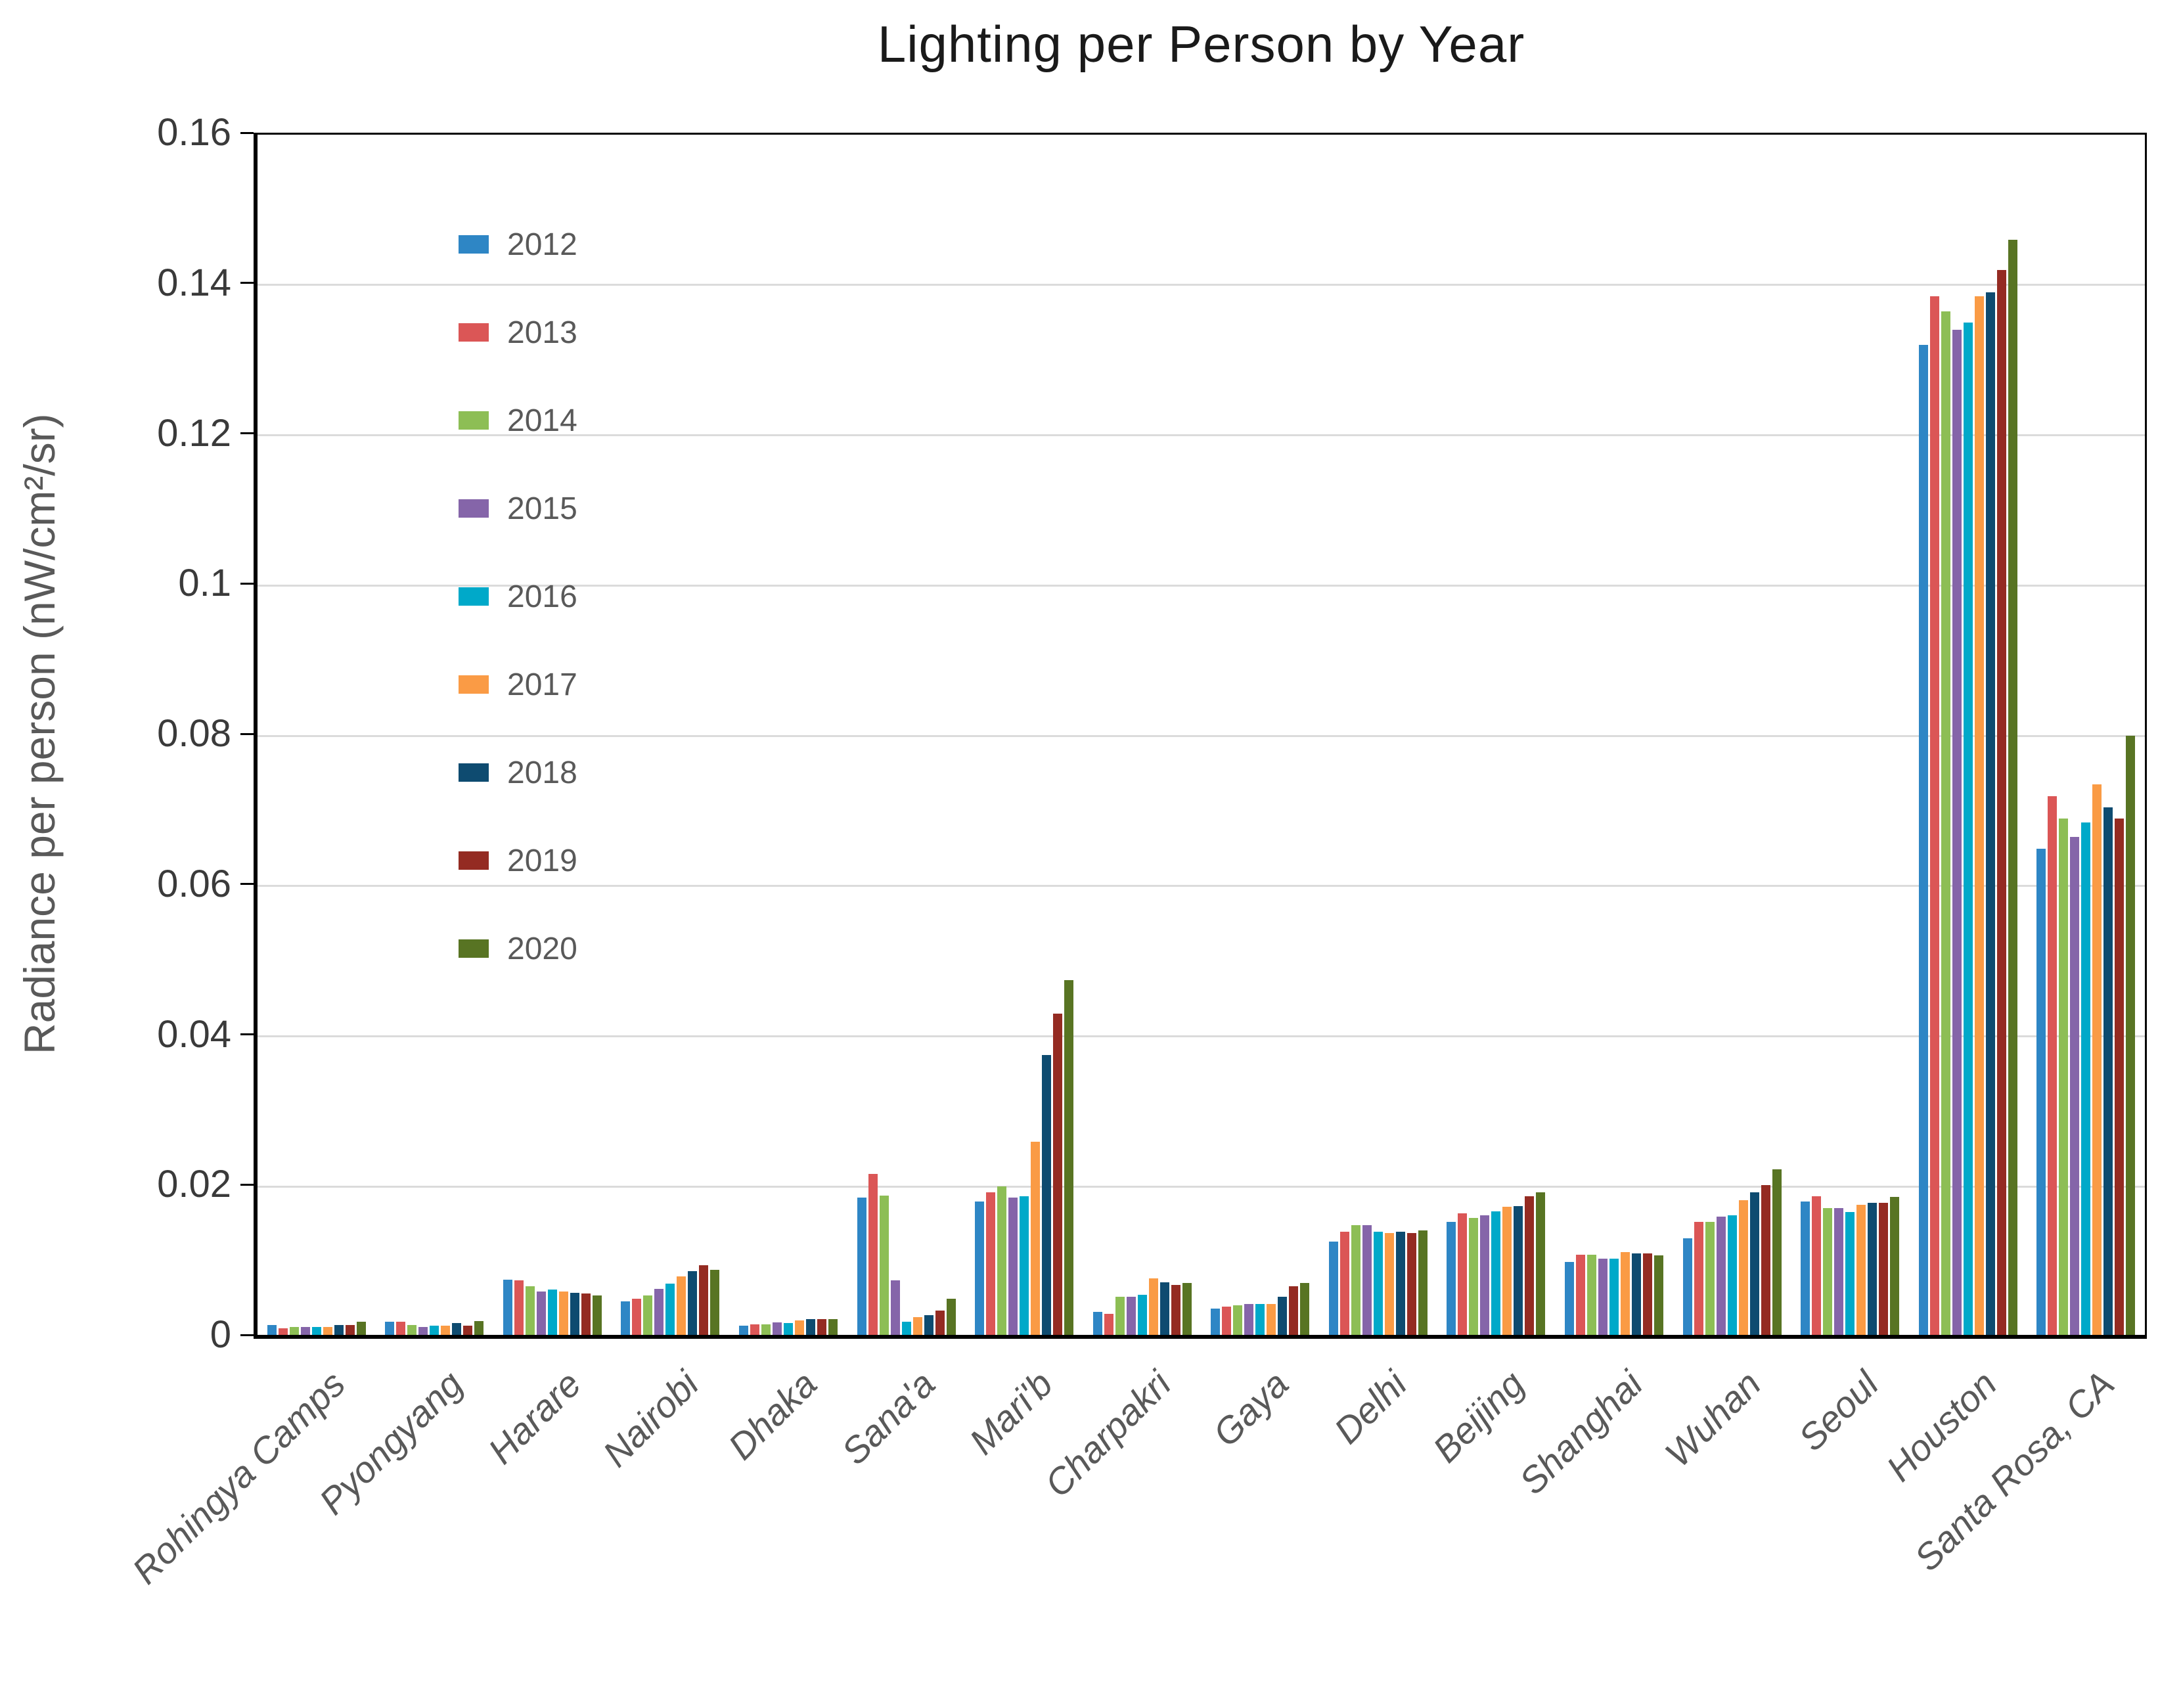 The width and height of the screenshot is (2181, 1708). I want to click on bar-2017-charpakri, so click(1153, 1307).